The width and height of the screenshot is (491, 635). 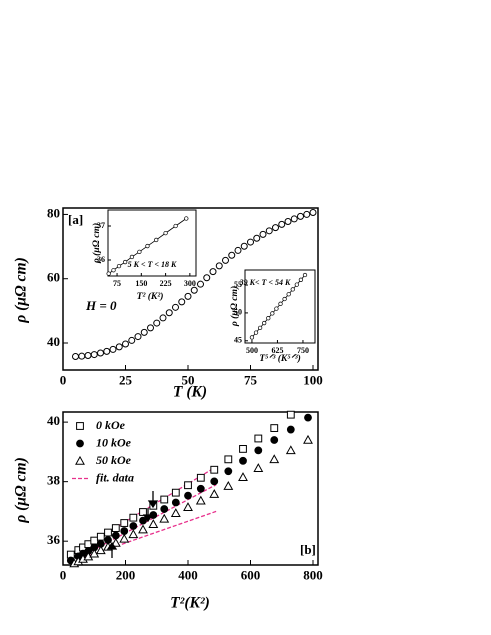 I want to click on x-tick-label: 75, so click(x=251, y=380).